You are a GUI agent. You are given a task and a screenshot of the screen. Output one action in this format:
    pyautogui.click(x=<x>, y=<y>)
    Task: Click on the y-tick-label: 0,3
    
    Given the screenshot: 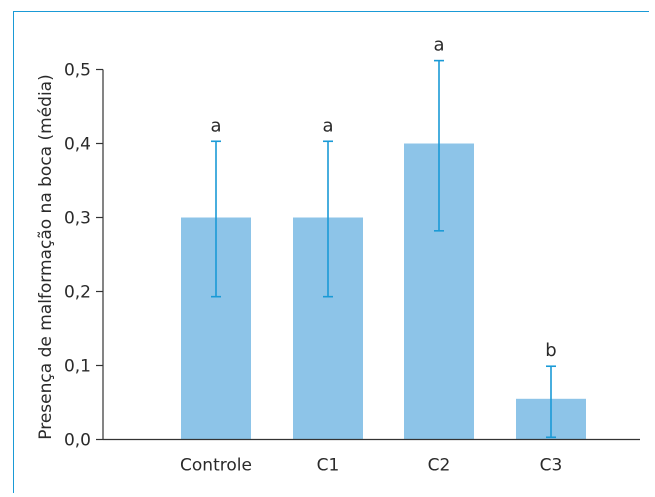 What is the action you would take?
    pyautogui.click(x=77, y=219)
    